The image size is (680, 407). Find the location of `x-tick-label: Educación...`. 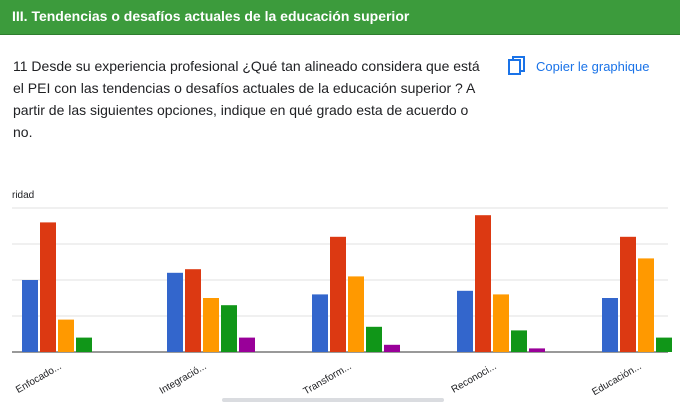

x-tick-label: Educación... is located at coordinates (616, 379).